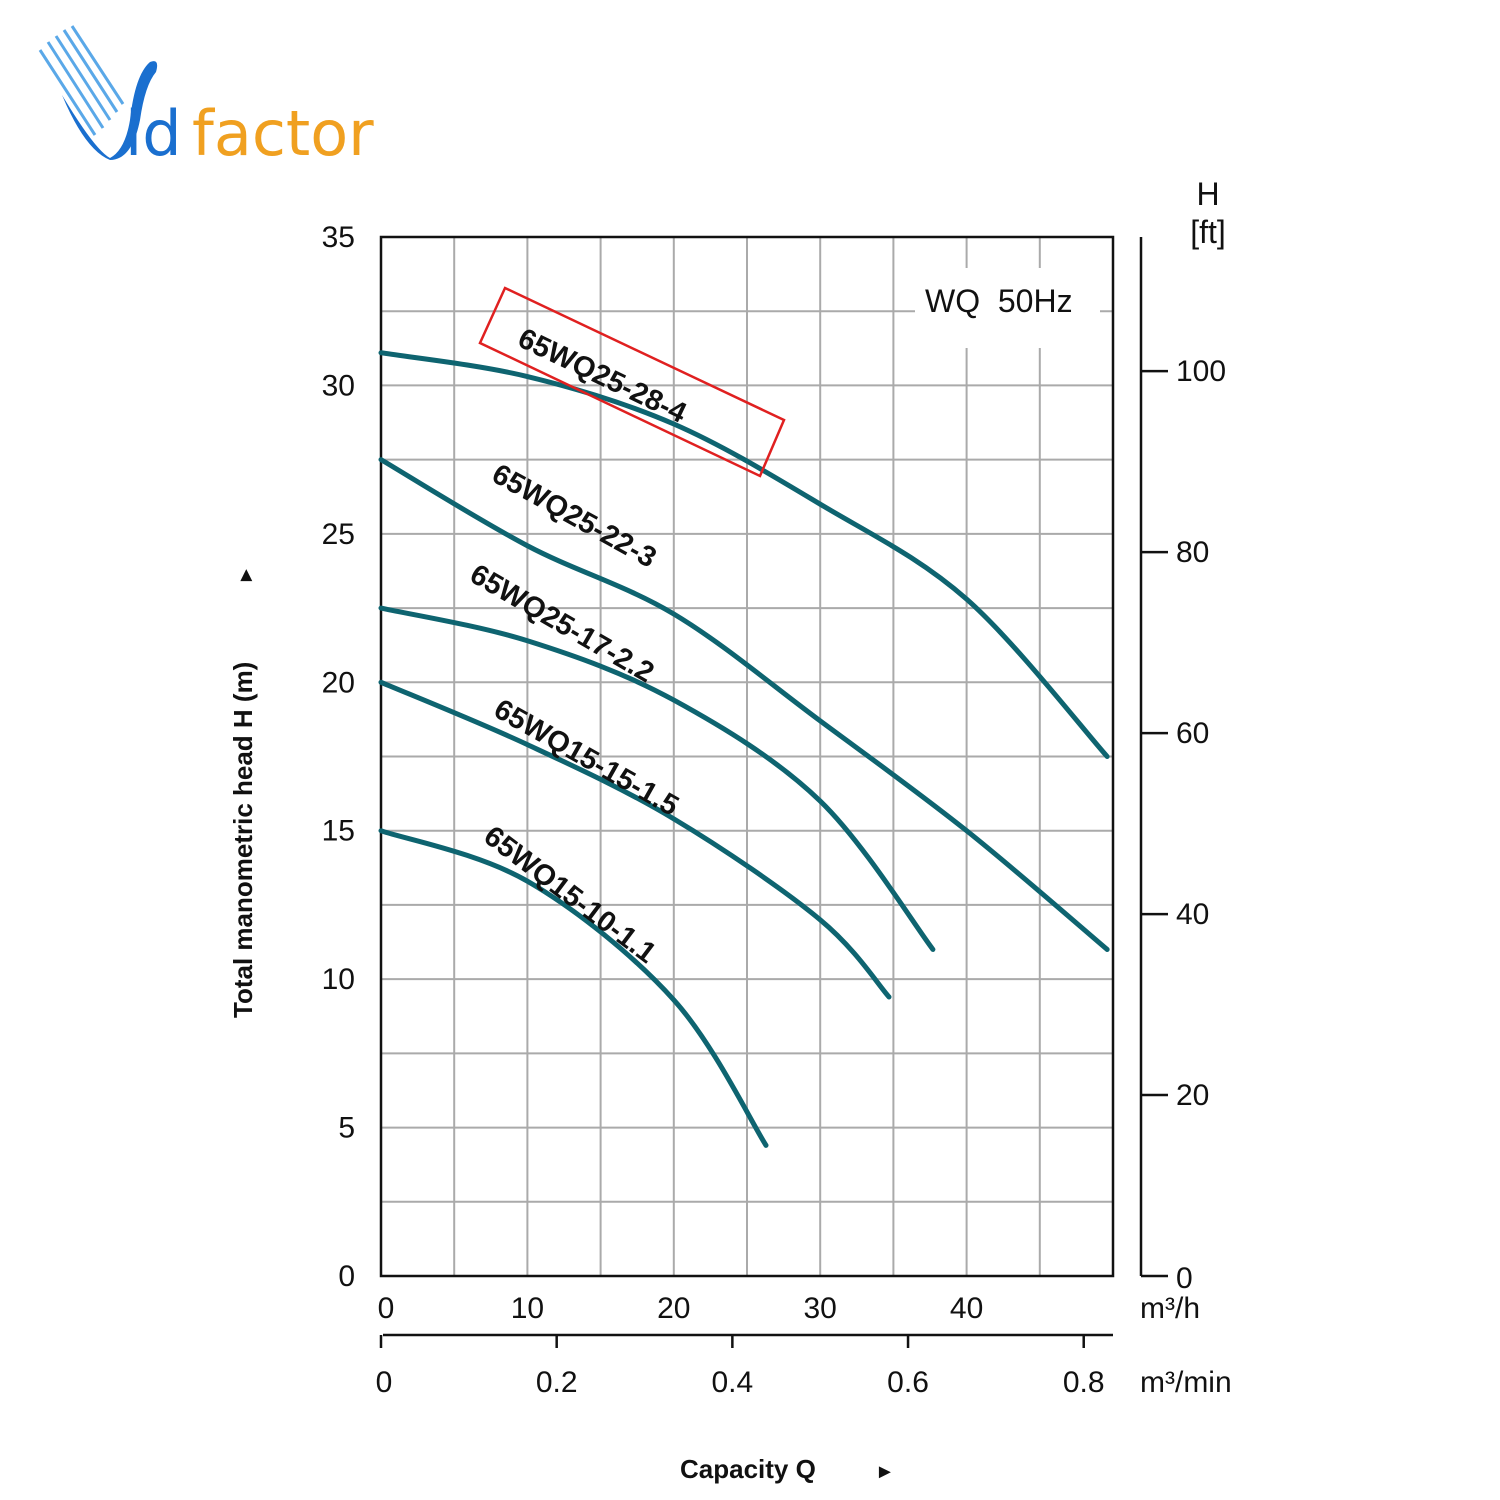 The height and width of the screenshot is (1500, 1500). Describe the element at coordinates (338, 757) in the screenshot. I see `y-axis-ticks: 0 5 10 15 20 25 30 35` at that location.